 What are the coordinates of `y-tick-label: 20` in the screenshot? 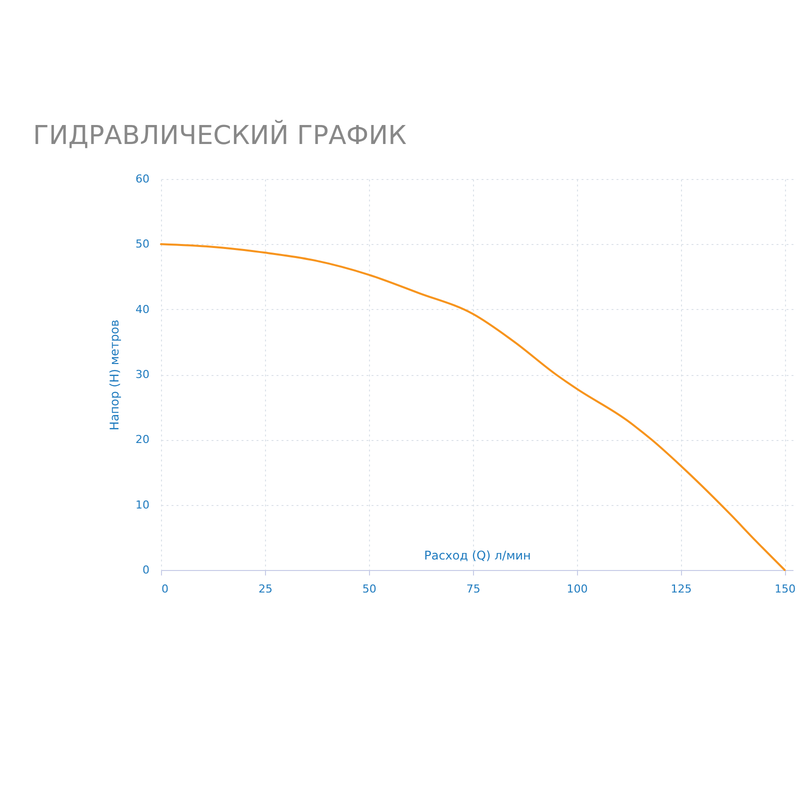 It's located at (143, 439).